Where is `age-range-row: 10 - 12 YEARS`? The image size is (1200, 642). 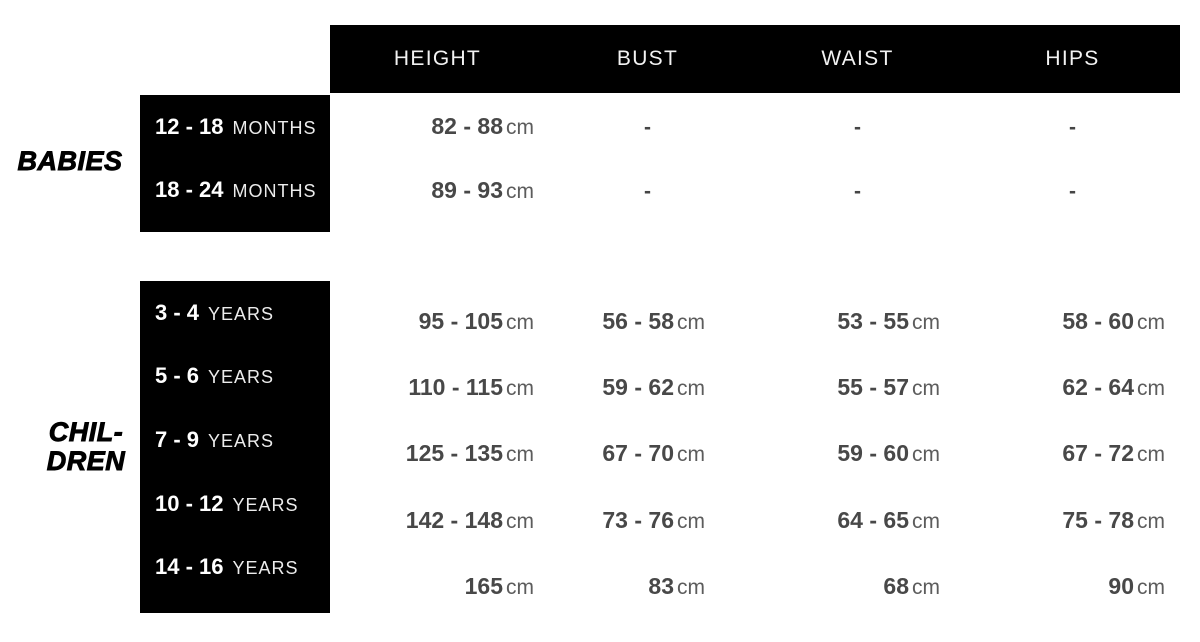
age-range-row: 10 - 12 YEARS is located at coordinates (242, 504).